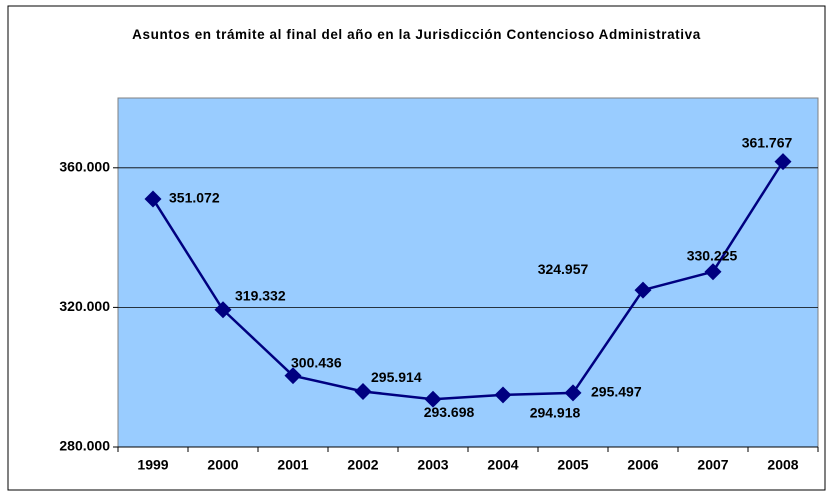  I want to click on x-tick-label: 2003, so click(432, 465).